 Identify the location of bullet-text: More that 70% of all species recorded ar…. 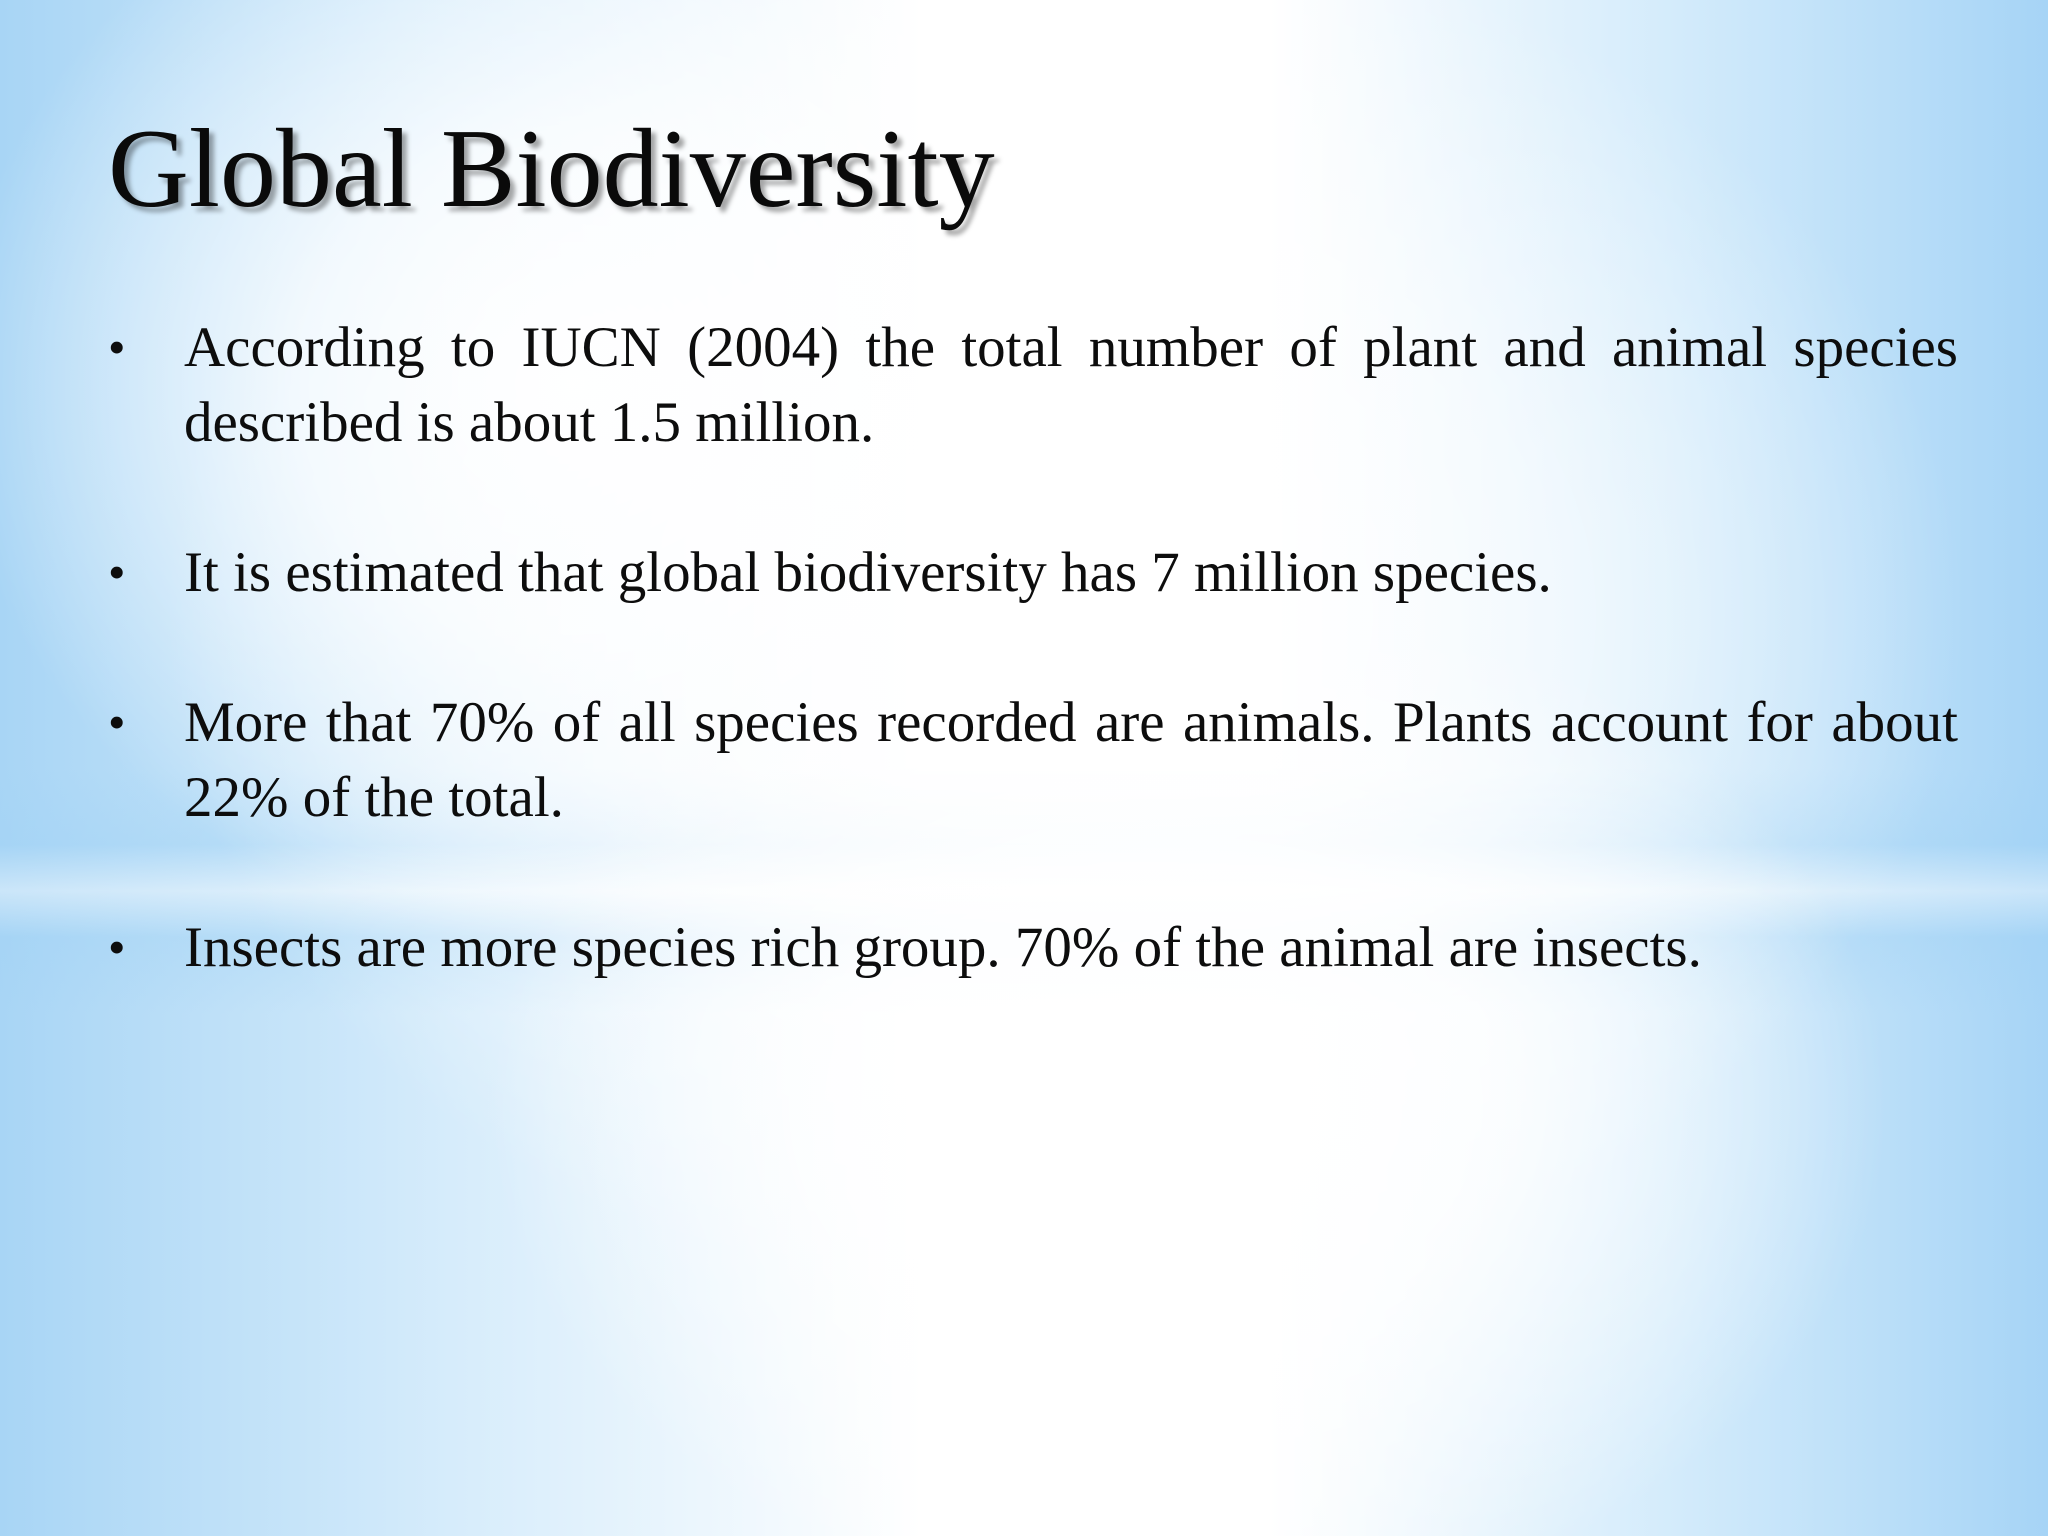
(1071, 760).